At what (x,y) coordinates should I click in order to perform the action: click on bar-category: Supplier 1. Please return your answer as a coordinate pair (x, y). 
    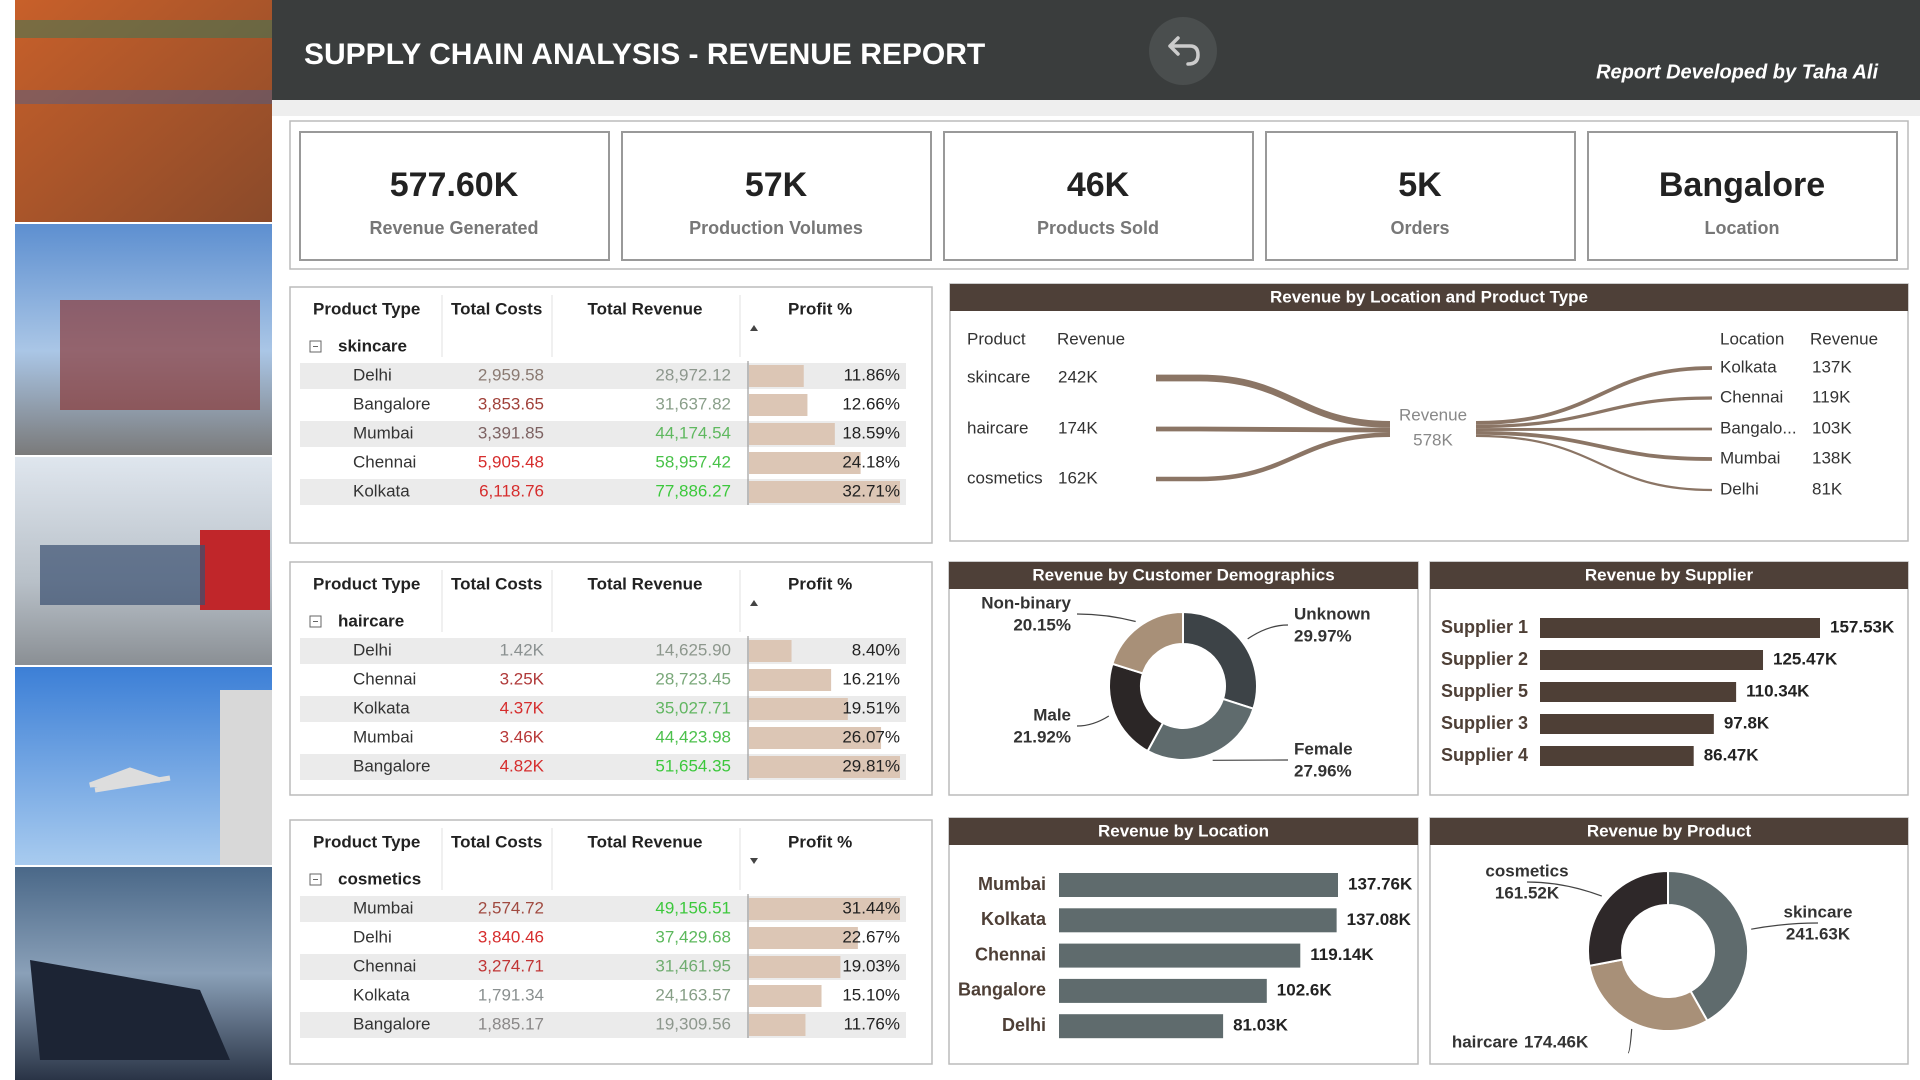
    Looking at the image, I should click on (1484, 627).